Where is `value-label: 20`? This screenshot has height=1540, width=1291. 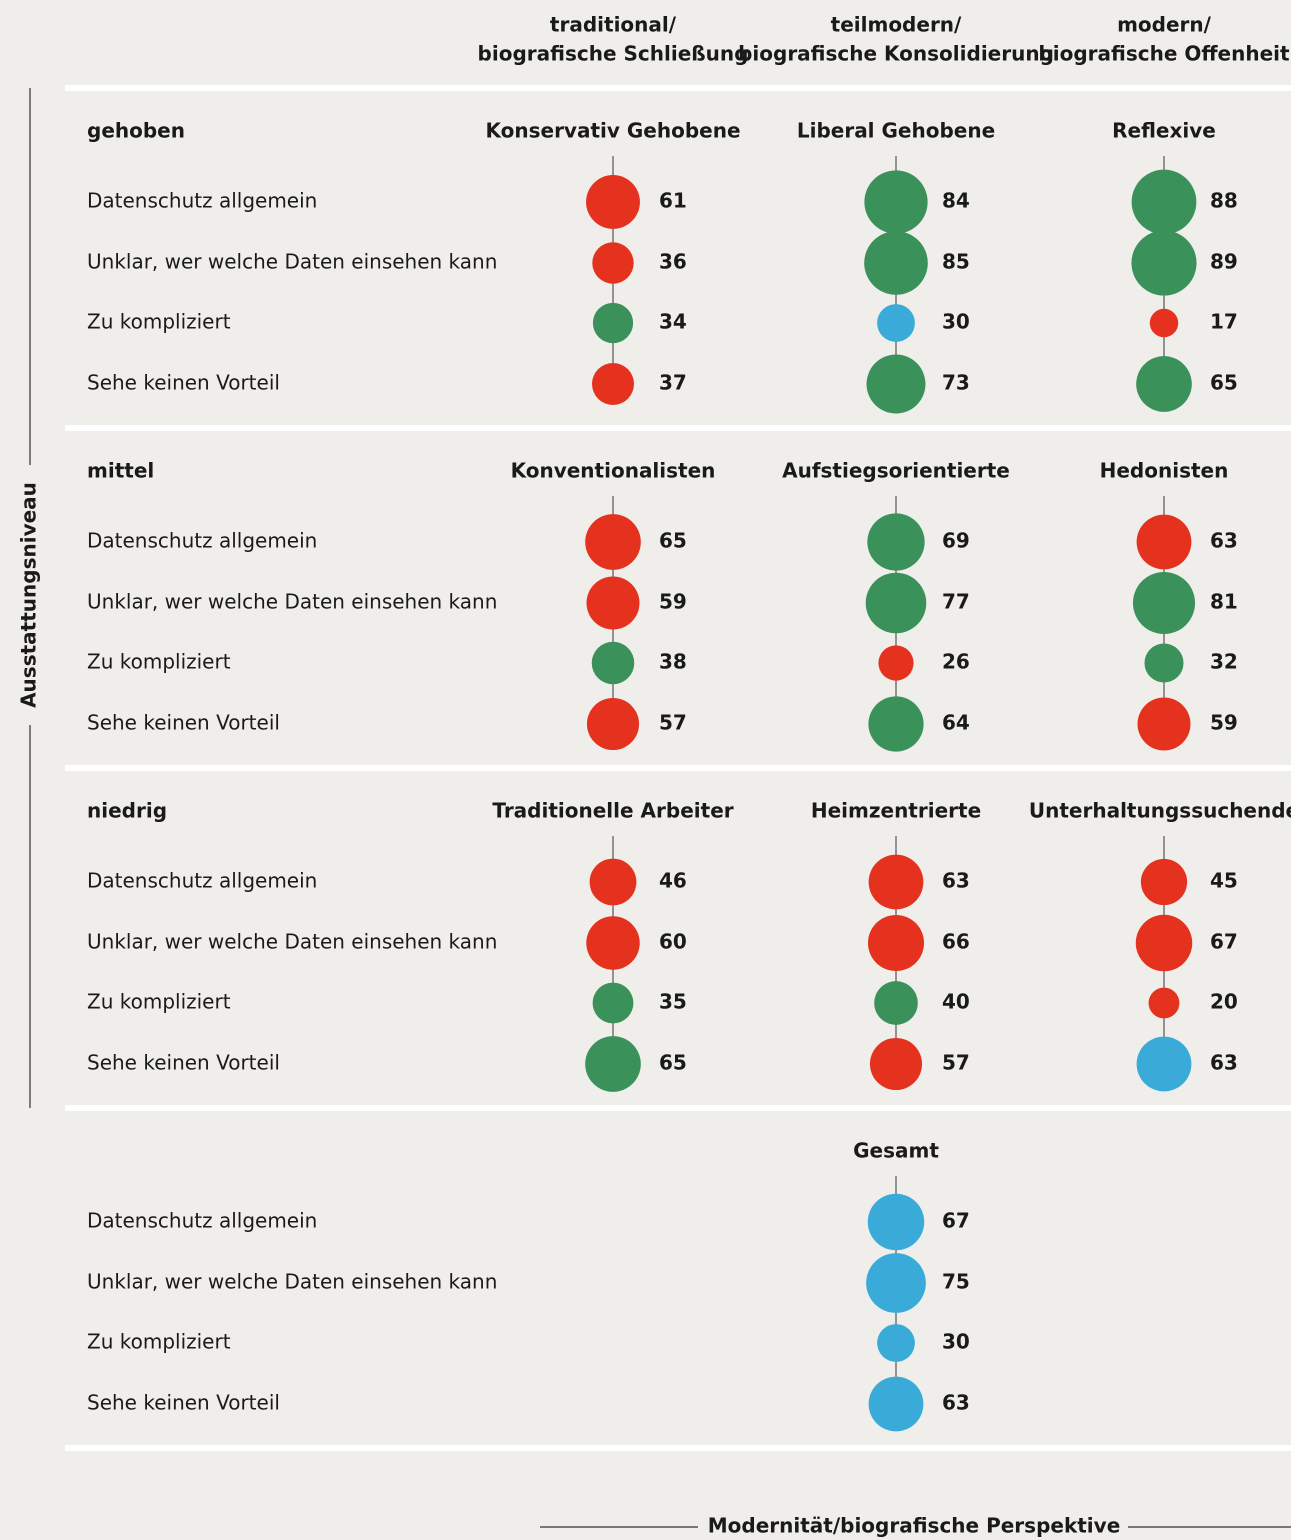
value-label: 20 is located at coordinates (1224, 1002).